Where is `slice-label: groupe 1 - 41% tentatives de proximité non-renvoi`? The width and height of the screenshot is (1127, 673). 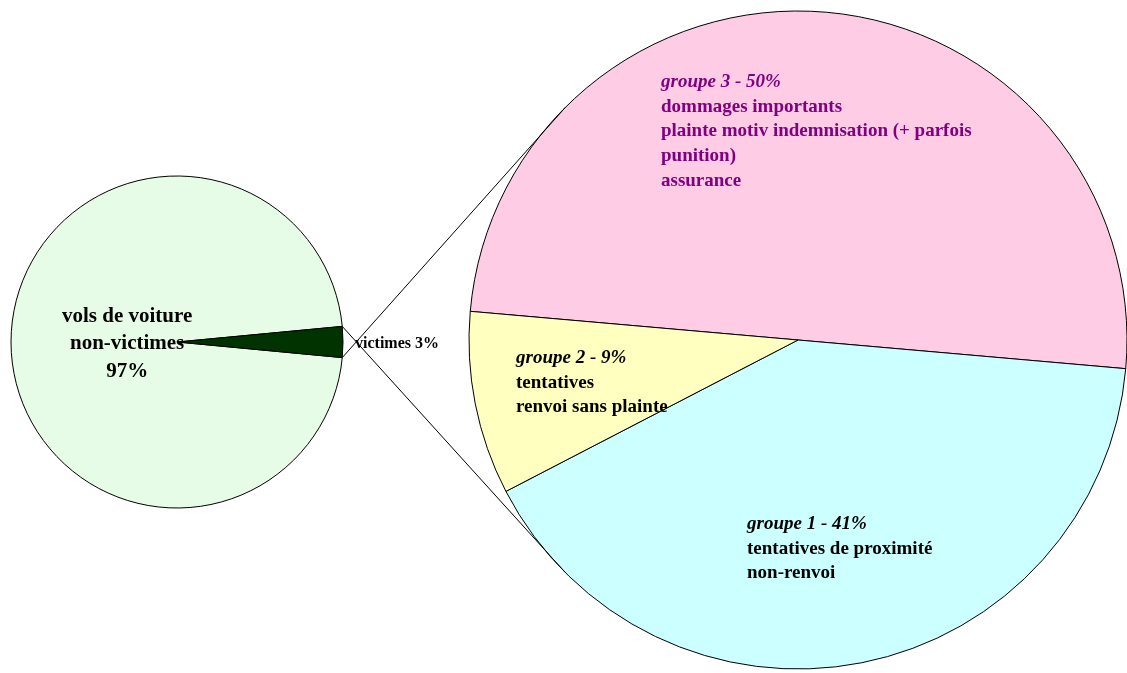 slice-label: groupe 1 - 41% tentatives de proximité non-renvoi is located at coordinates (839, 547).